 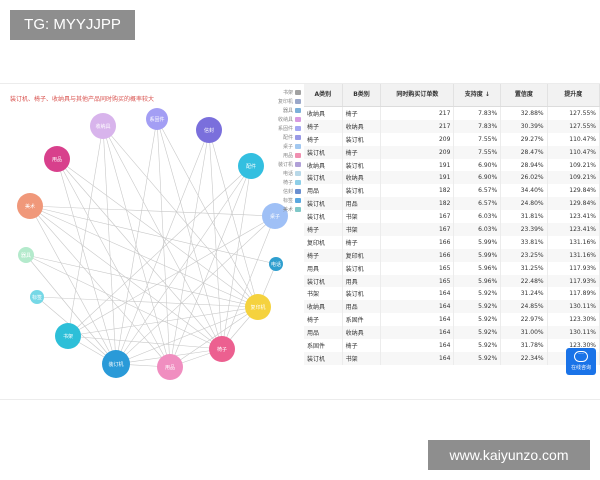 I want to click on graph-node-label: 美术, so click(x=30, y=206).